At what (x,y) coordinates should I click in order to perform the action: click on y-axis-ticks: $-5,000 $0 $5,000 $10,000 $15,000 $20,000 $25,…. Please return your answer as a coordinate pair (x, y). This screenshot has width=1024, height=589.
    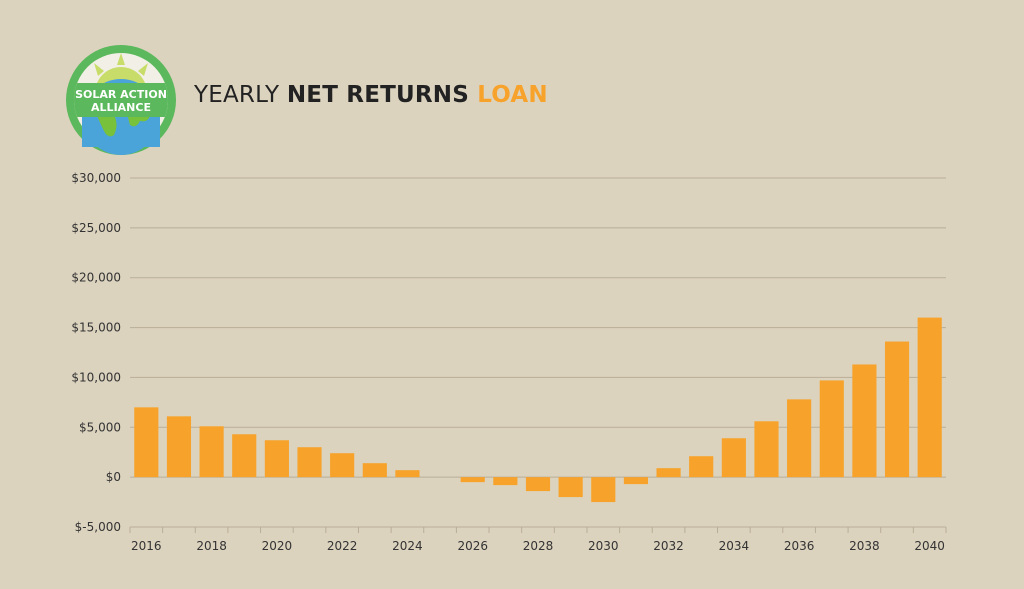
    Looking at the image, I should click on (96, 352).